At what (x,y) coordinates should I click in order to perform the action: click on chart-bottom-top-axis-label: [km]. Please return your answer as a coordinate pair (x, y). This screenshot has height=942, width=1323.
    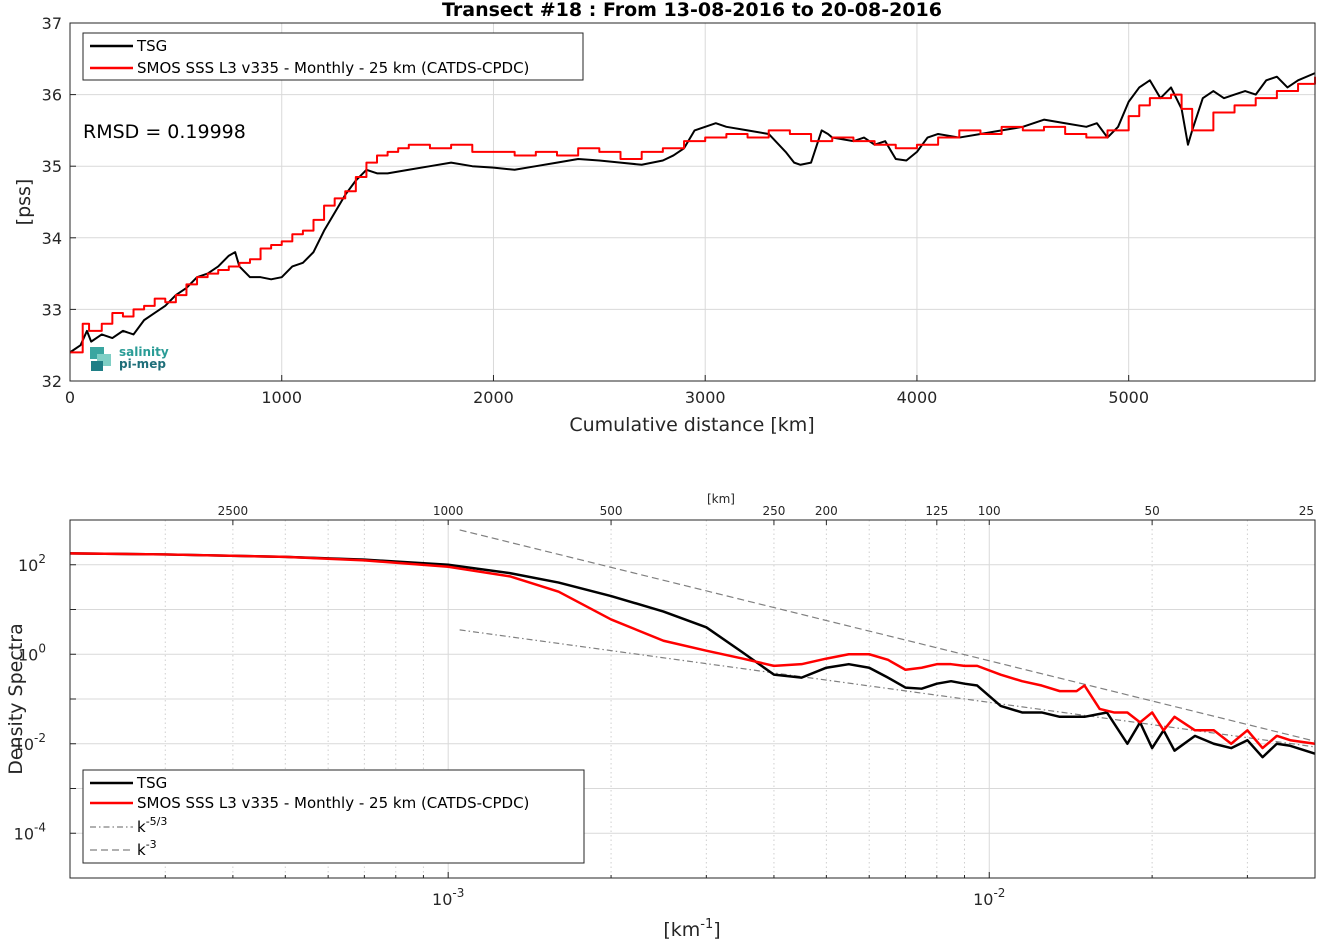
    Looking at the image, I should click on (721, 499).